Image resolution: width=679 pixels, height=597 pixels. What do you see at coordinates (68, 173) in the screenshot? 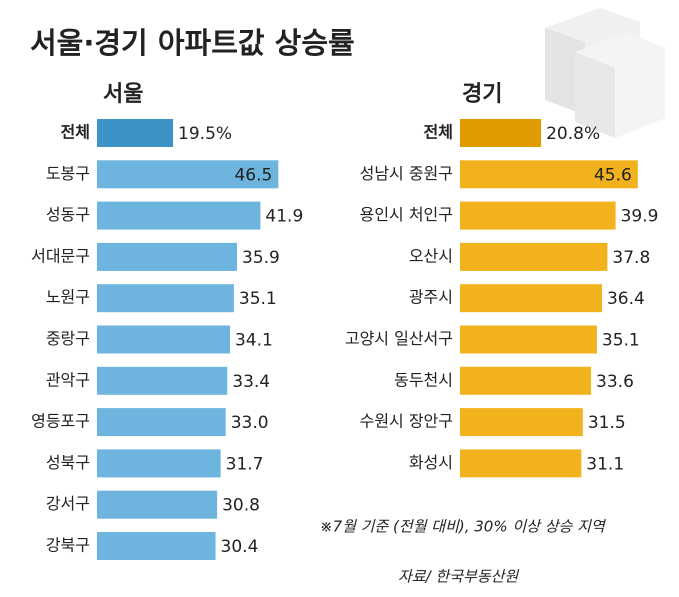
I see `category-label: 도봉구` at bounding box center [68, 173].